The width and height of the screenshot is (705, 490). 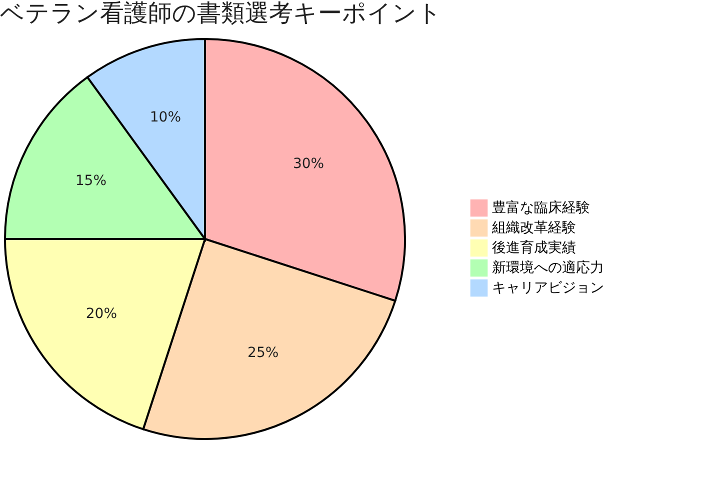 What do you see at coordinates (166, 117) in the screenshot?
I see `data-label: 10%` at bounding box center [166, 117].